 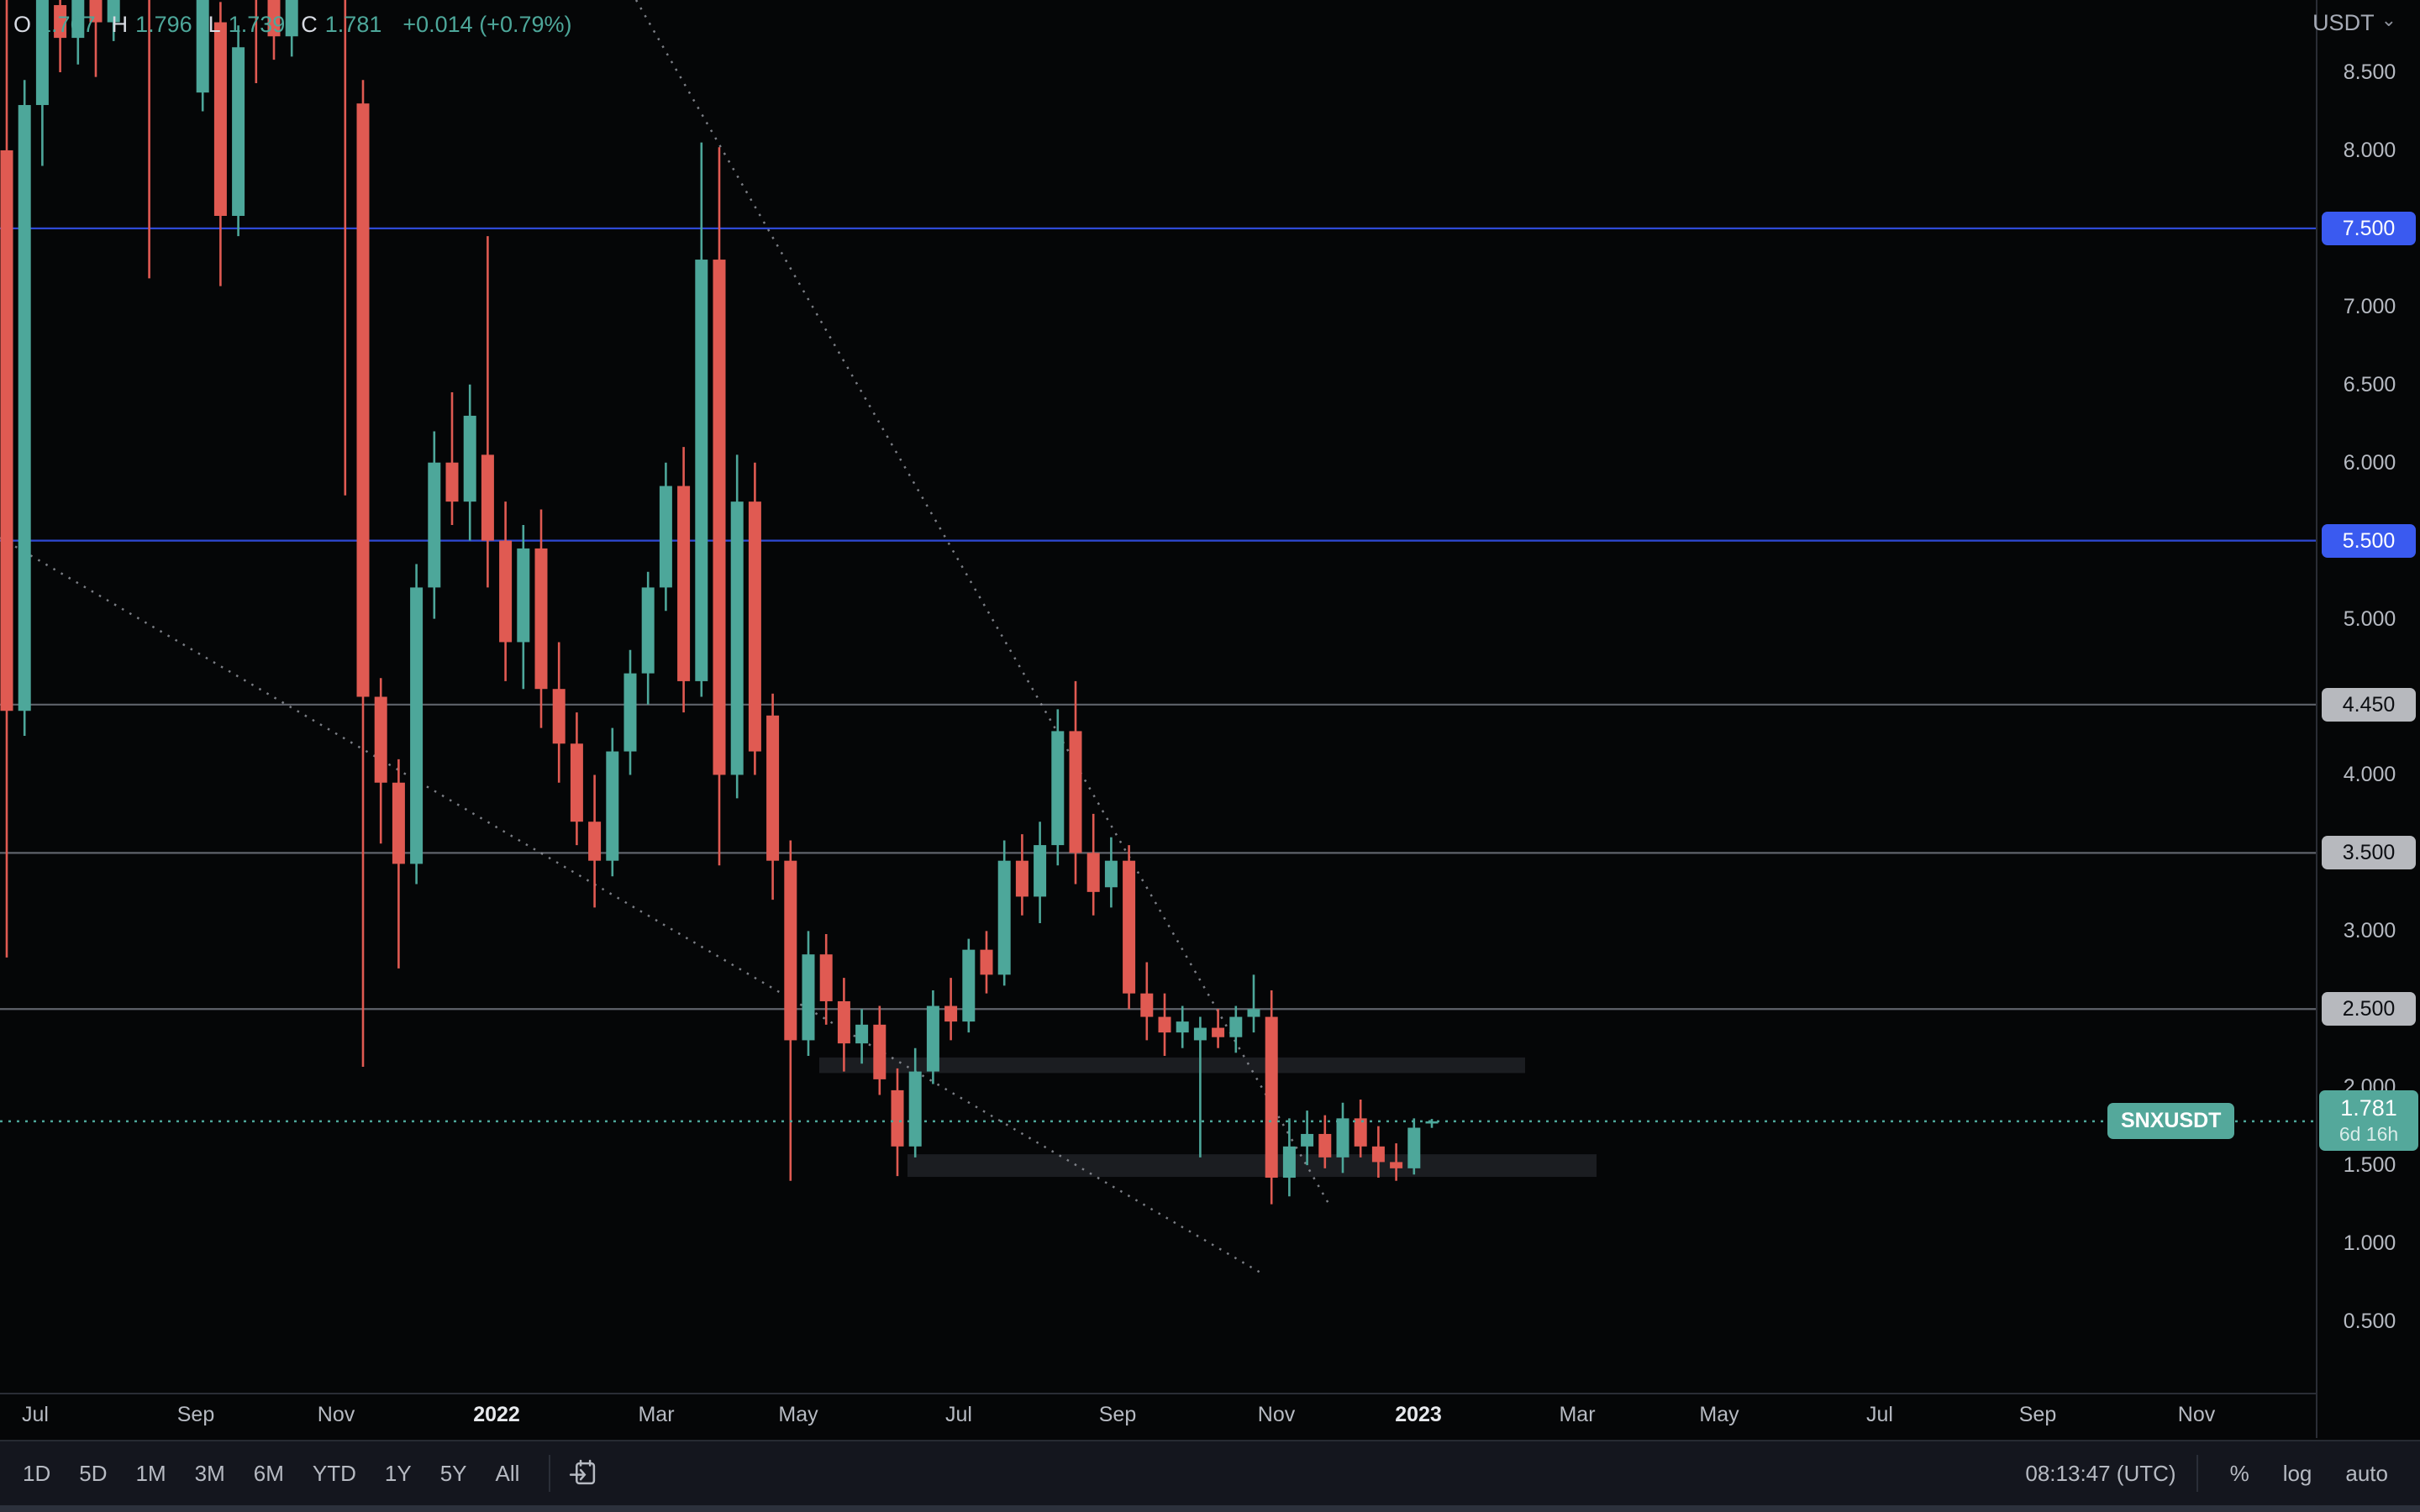 What do you see at coordinates (2369, 853) in the screenshot?
I see `price-level-badge-3.500: 3.500` at bounding box center [2369, 853].